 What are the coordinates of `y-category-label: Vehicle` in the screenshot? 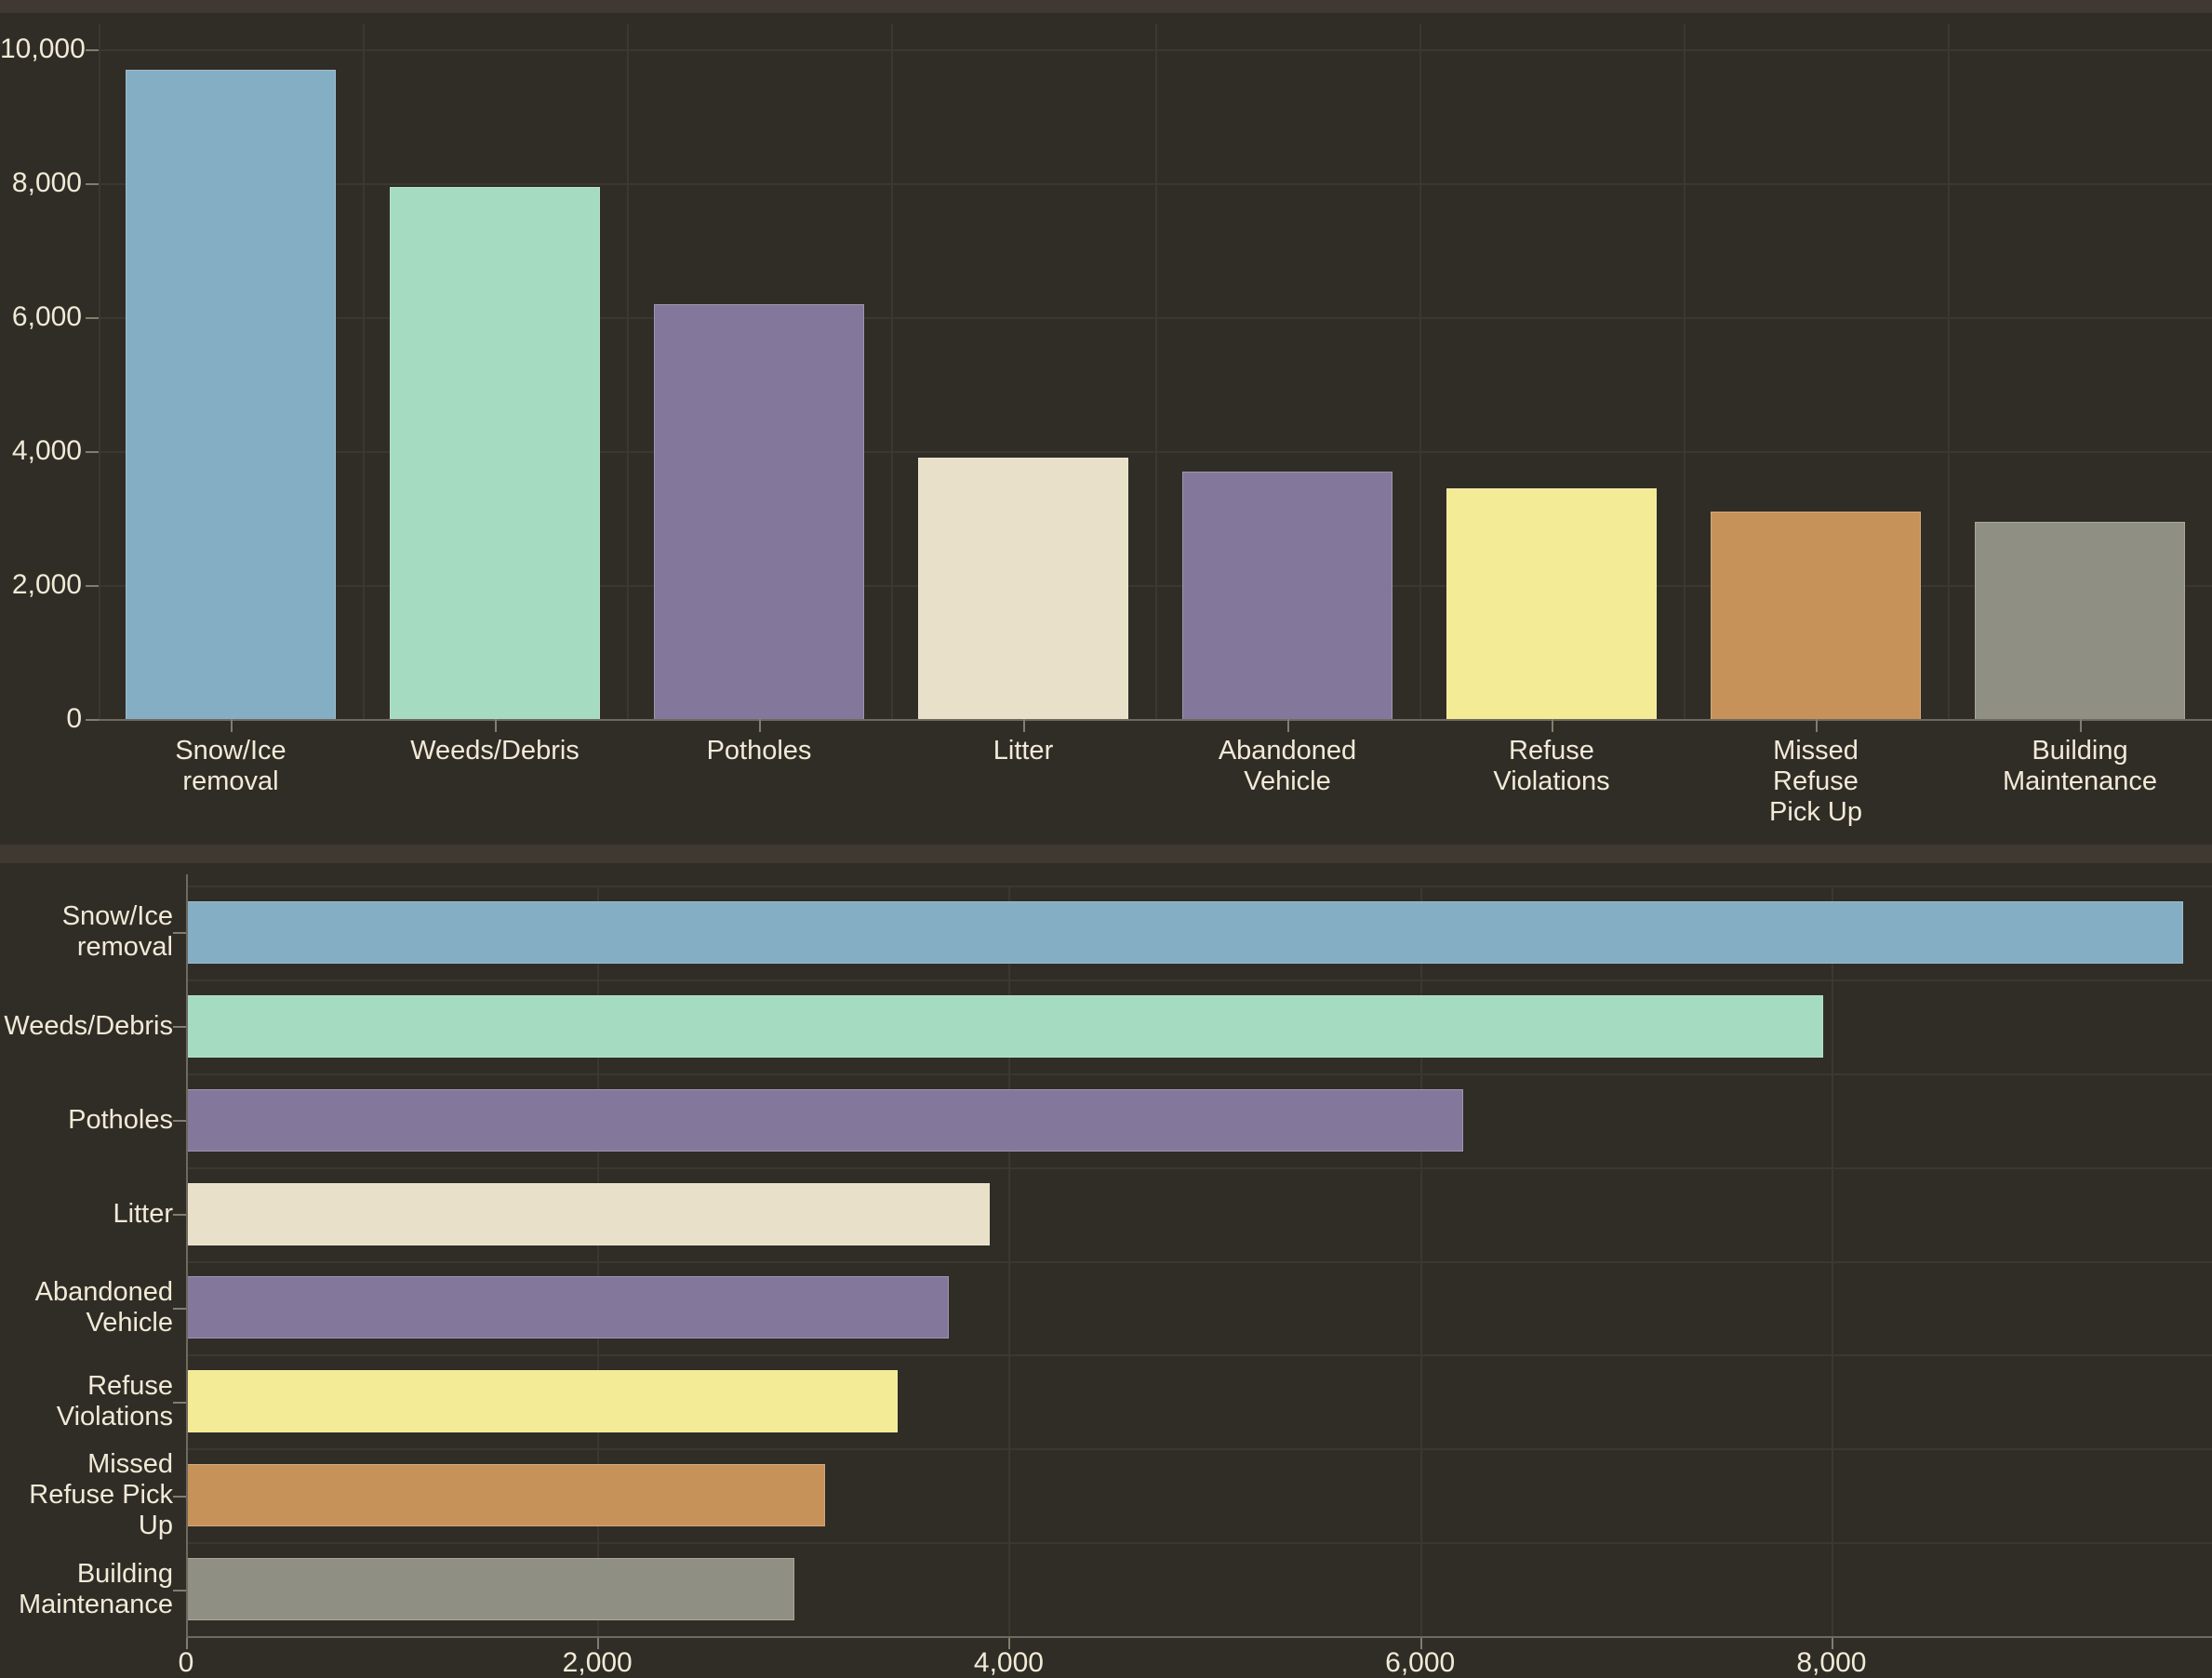 It's located at (129, 1322).